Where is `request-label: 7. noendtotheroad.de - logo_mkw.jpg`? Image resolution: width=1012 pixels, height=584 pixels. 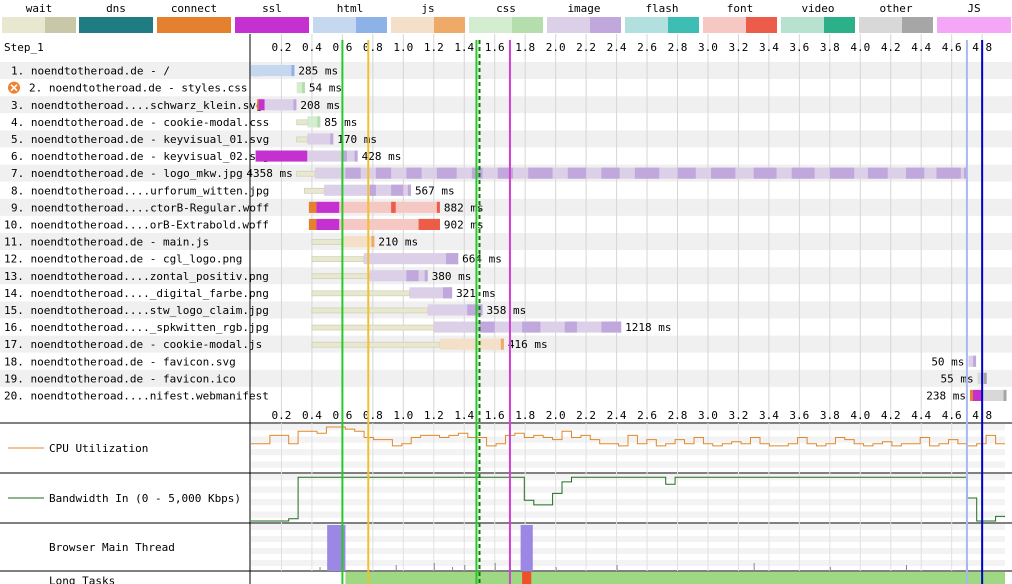 request-label: 7. noendtotheroad.de - logo_mkw.jpg is located at coordinates (127, 173).